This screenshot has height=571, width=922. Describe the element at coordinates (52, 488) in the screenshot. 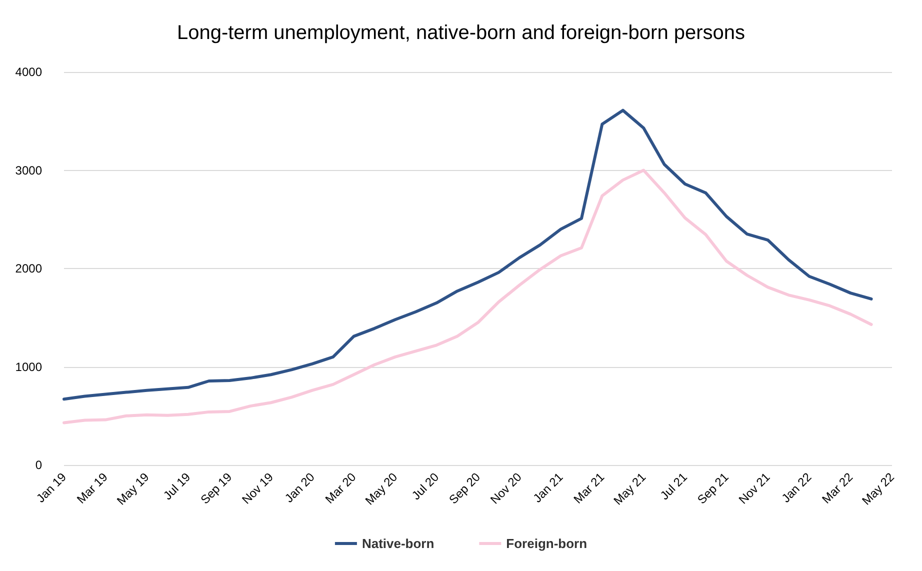

I see `x-tick-label: Jan 19` at that location.